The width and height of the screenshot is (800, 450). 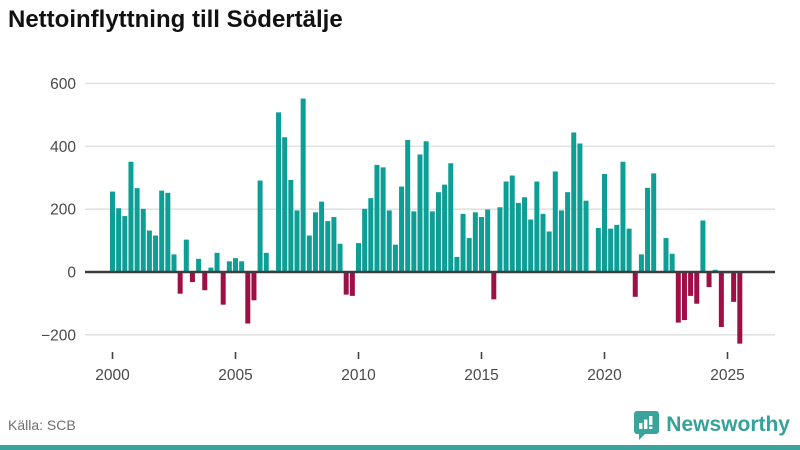 I want to click on bar-2011Q1, so click(x=383, y=219).